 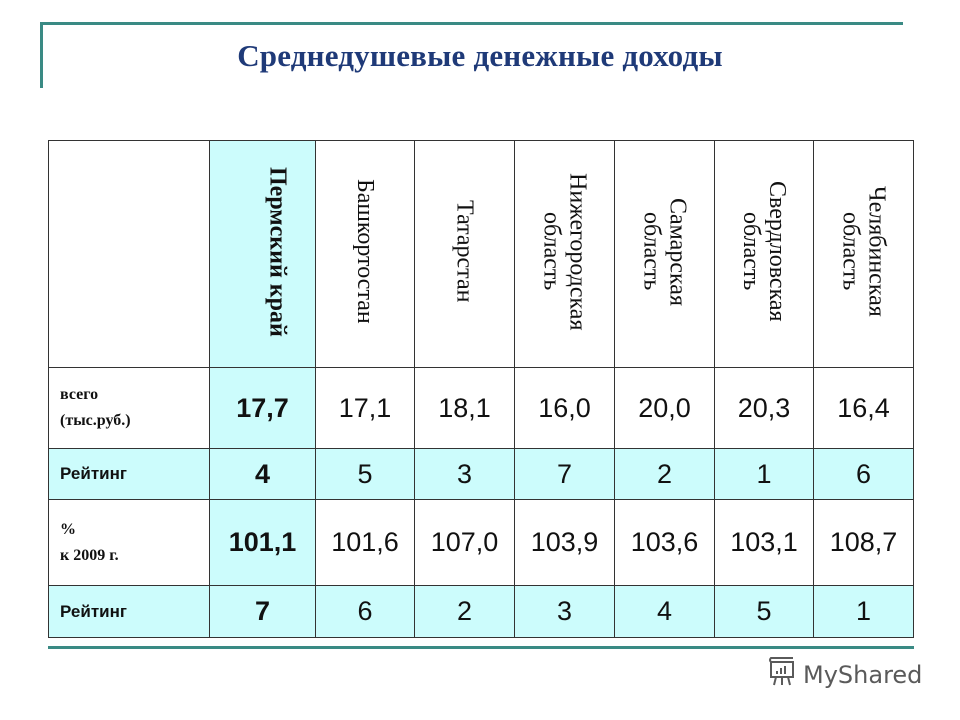 What do you see at coordinates (262, 408) in the screenshot?
I see `table-cell: 17,7` at bounding box center [262, 408].